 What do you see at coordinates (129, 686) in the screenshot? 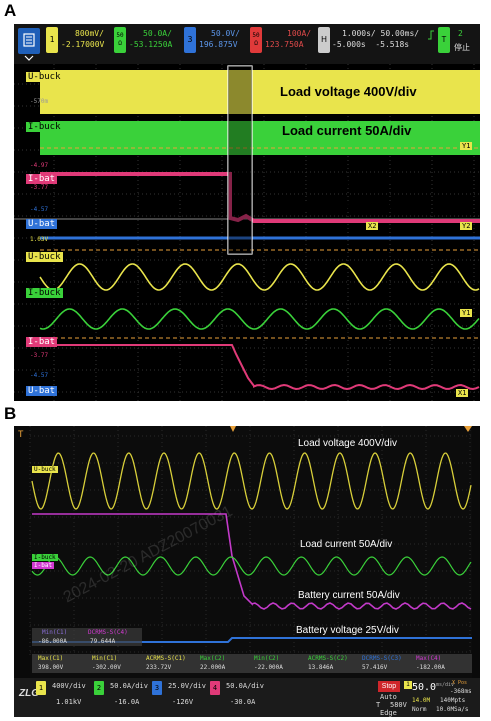
I see `bottom-channel-2-scale: 50.0A/div` at bounding box center [129, 686].